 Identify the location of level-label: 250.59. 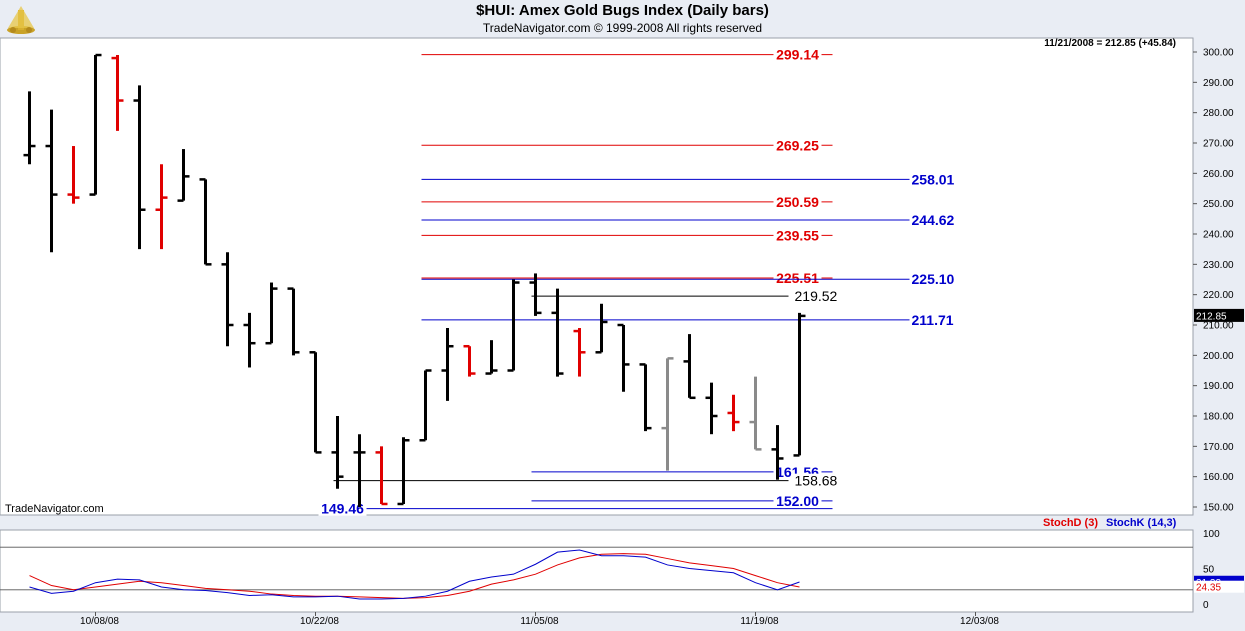
(797, 202).